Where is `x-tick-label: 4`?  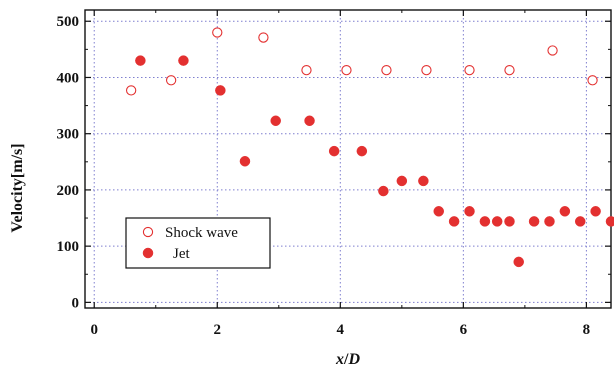 x-tick-label: 4 is located at coordinates (341, 330).